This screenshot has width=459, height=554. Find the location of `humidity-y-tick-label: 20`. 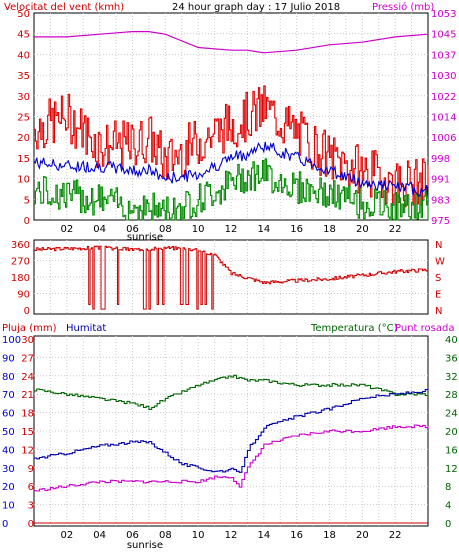

humidity-y-tick-label: 20 is located at coordinates (8, 487).